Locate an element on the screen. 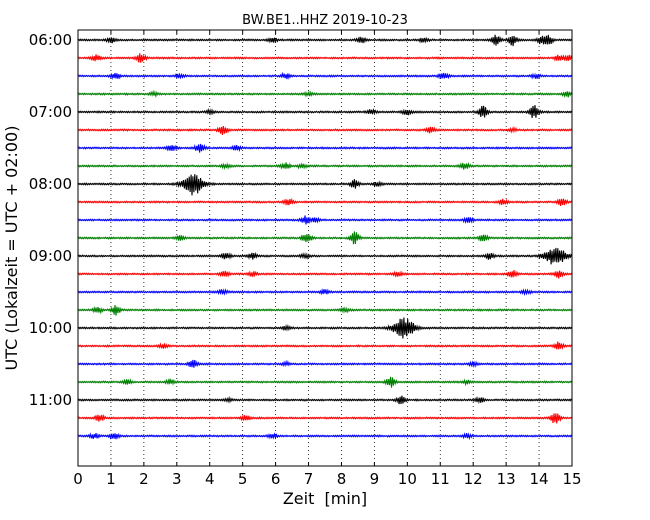 Image resolution: width=650 pixels, height=520 pixels. y-tick-label: 09:00 is located at coordinates (50, 256).